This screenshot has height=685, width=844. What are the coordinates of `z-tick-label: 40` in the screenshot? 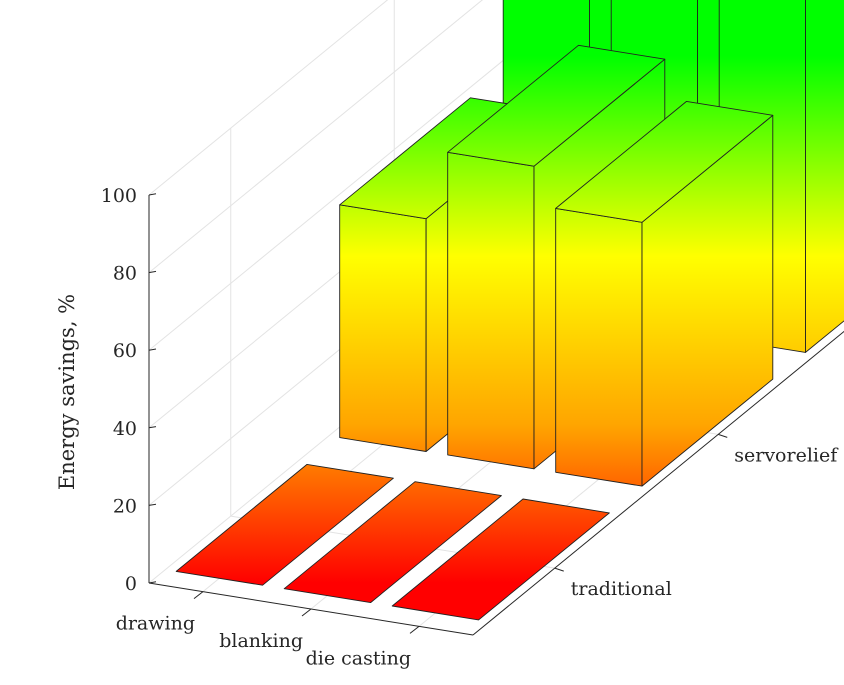 It's located at (125, 429).